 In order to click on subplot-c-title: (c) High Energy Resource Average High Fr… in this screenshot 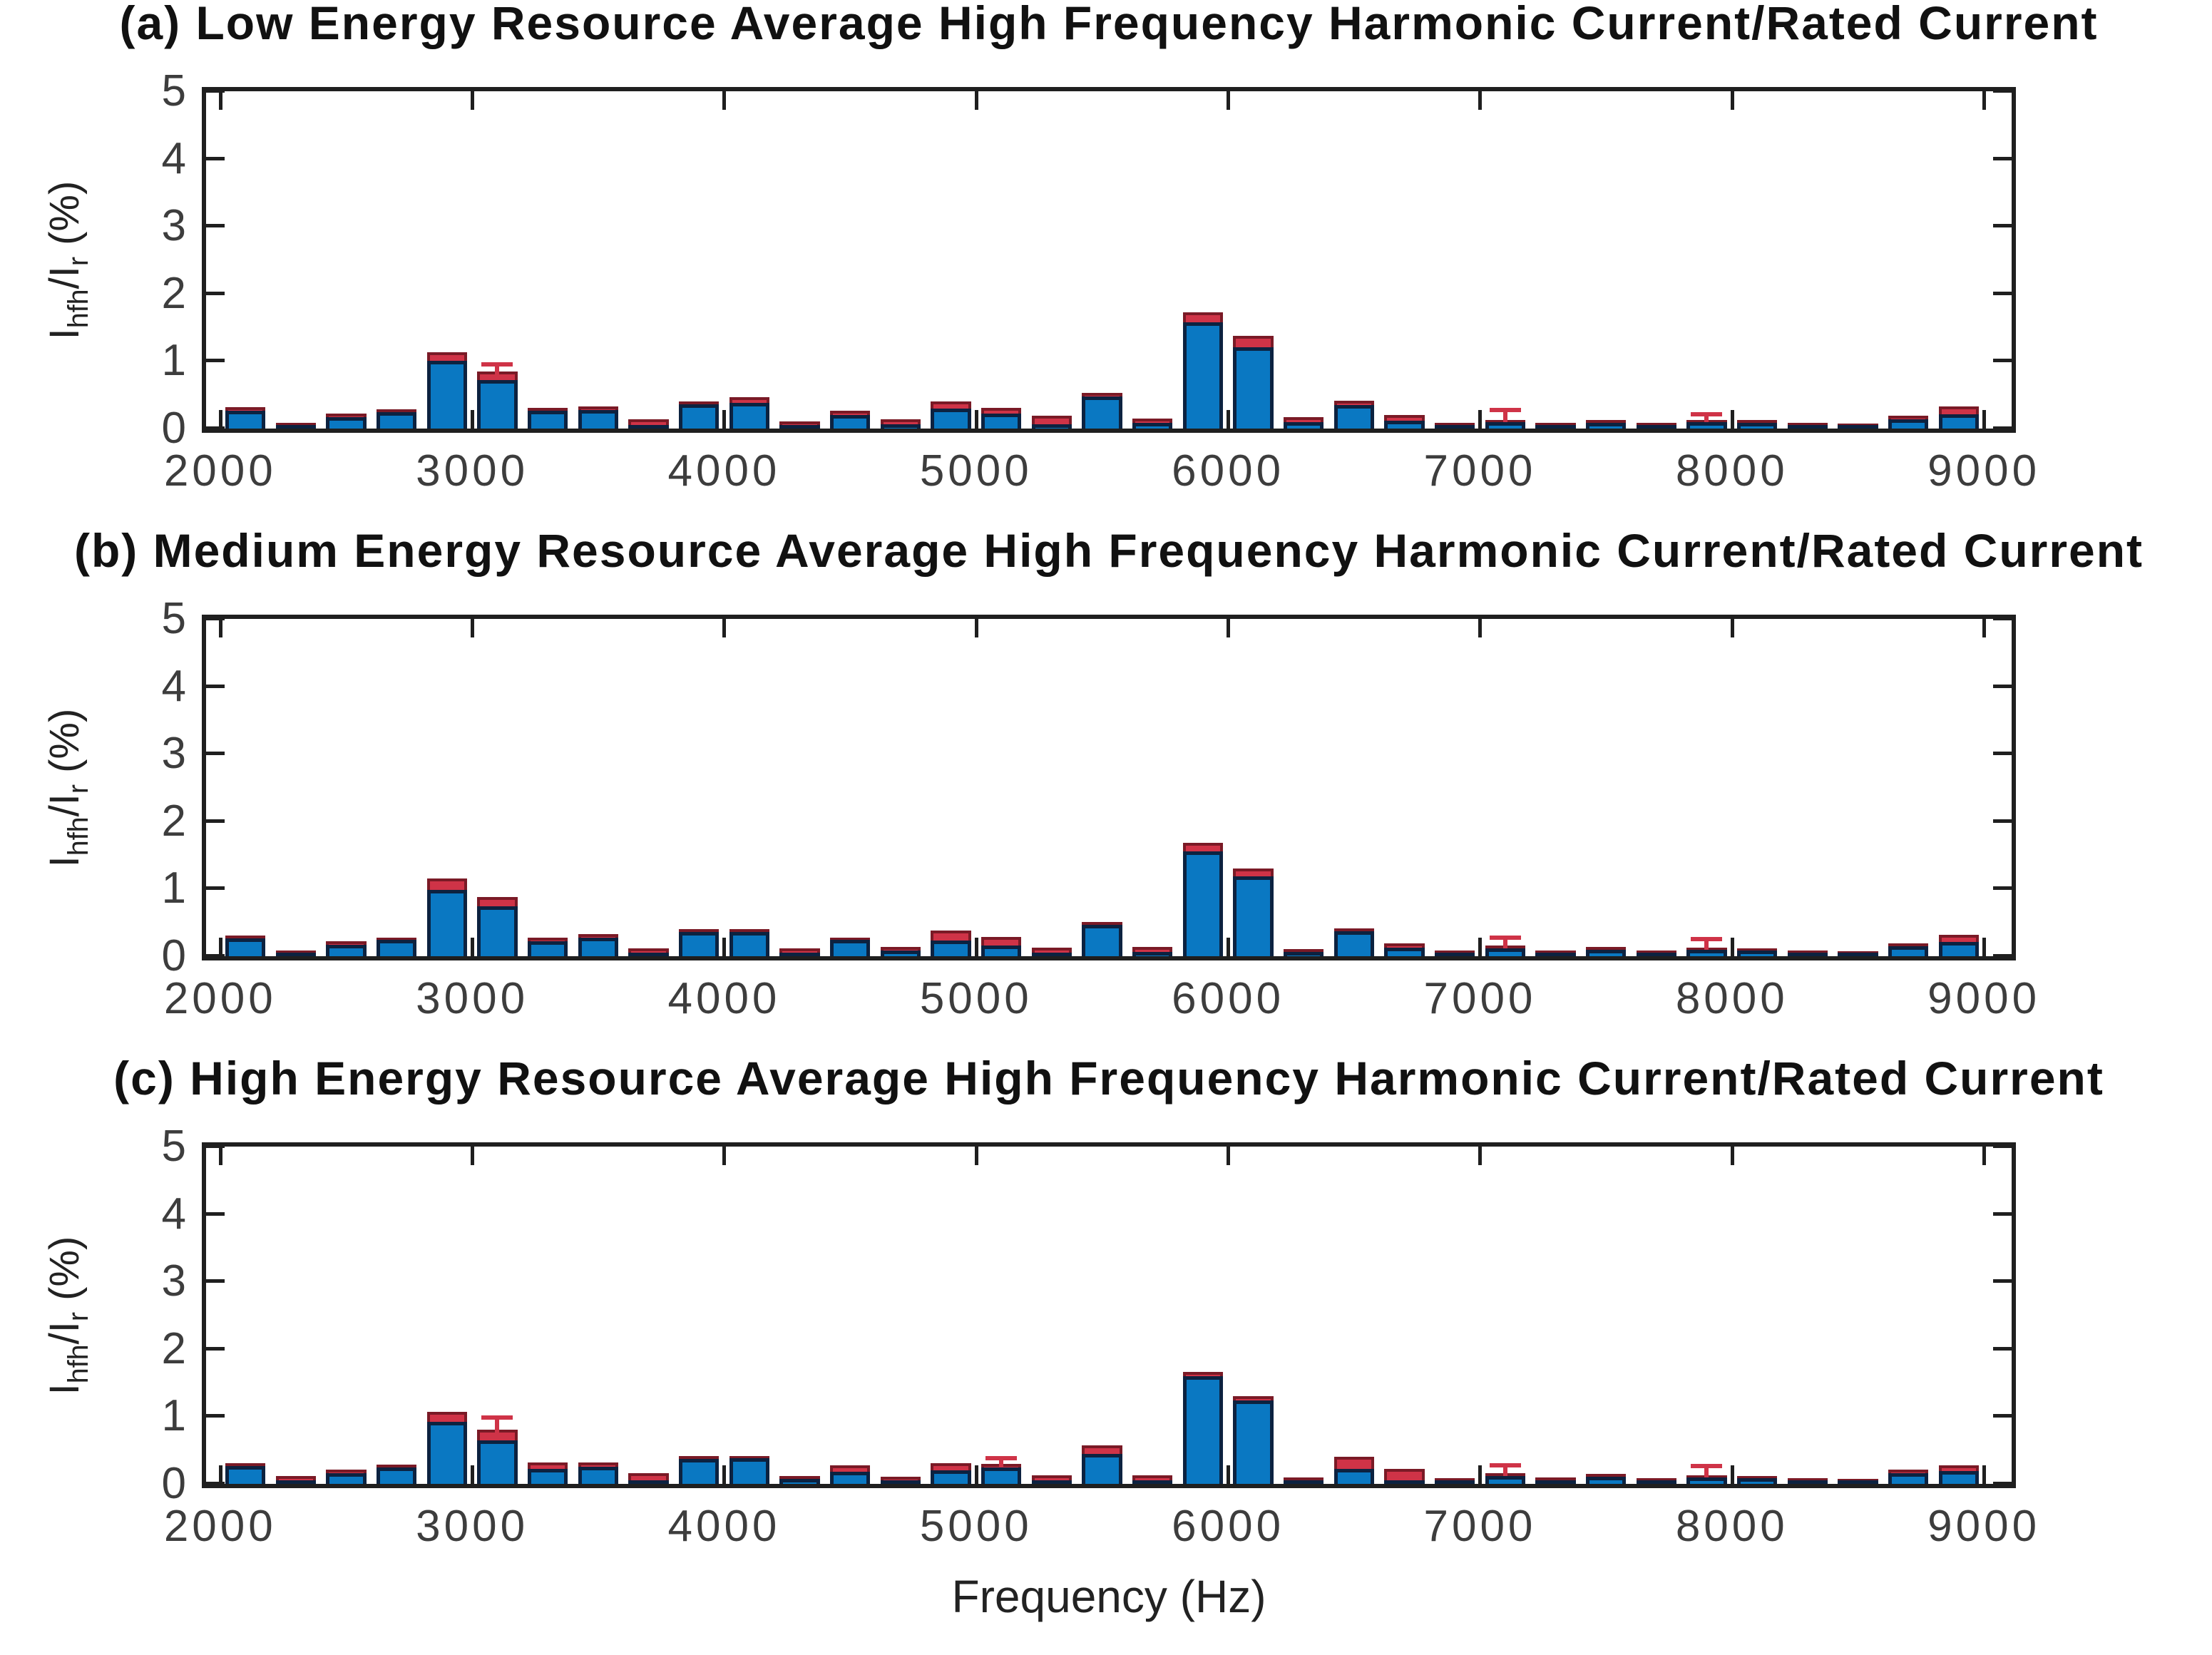, I will do `click(1108, 1078)`.